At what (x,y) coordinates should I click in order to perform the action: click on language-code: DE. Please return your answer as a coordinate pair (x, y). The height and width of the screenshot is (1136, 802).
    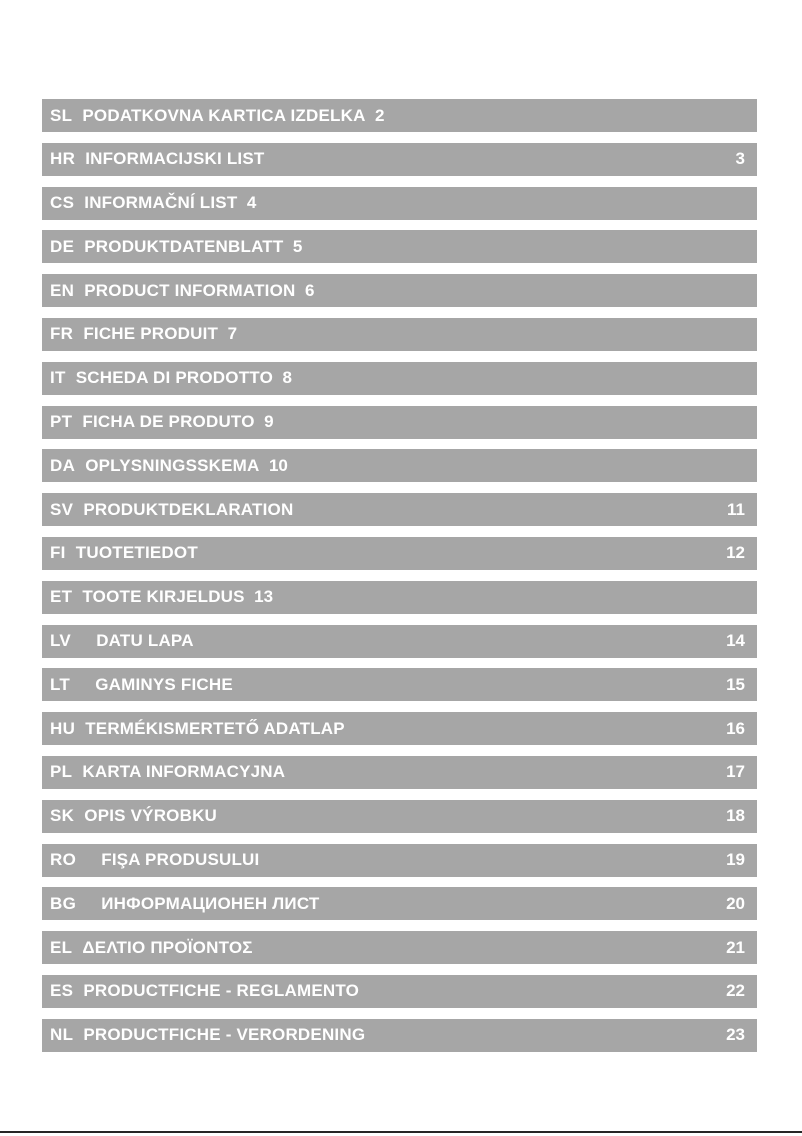
    Looking at the image, I should click on (62, 246).